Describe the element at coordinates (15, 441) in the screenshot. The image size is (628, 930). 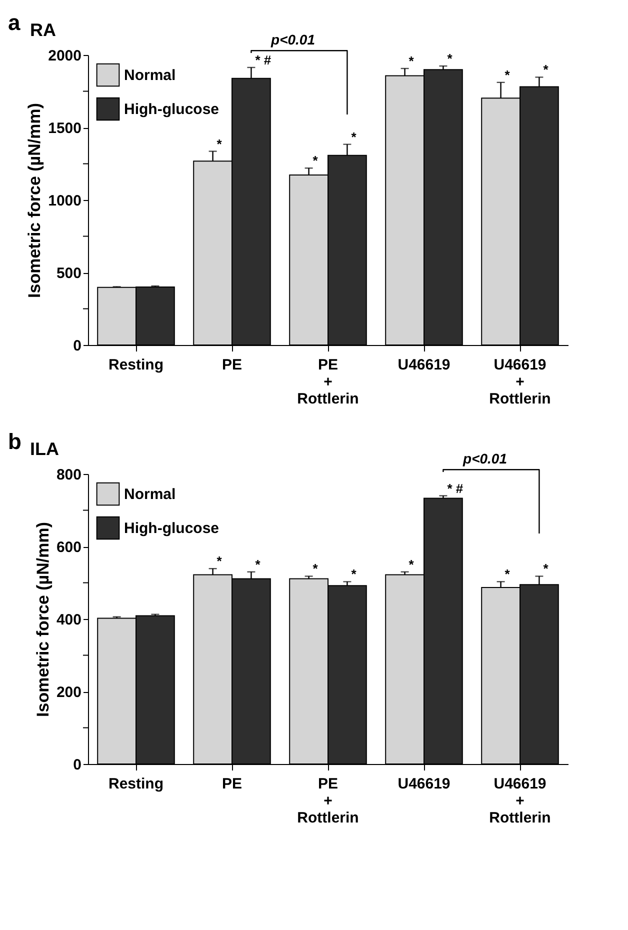
I see `text: b` at that location.